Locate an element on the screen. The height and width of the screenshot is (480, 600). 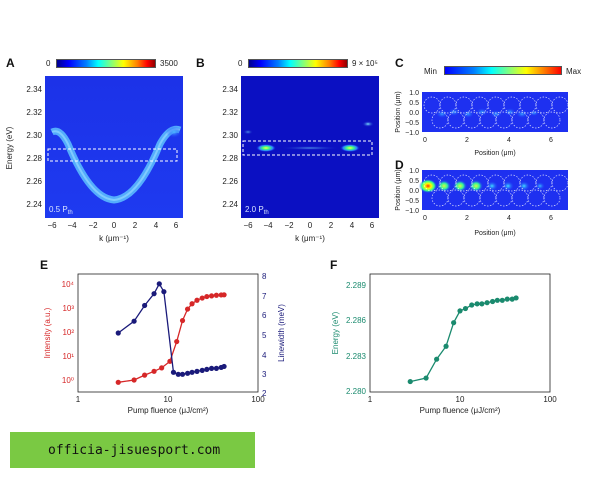
panel-b-xtick: 2 is located at coordinates (331, 225).